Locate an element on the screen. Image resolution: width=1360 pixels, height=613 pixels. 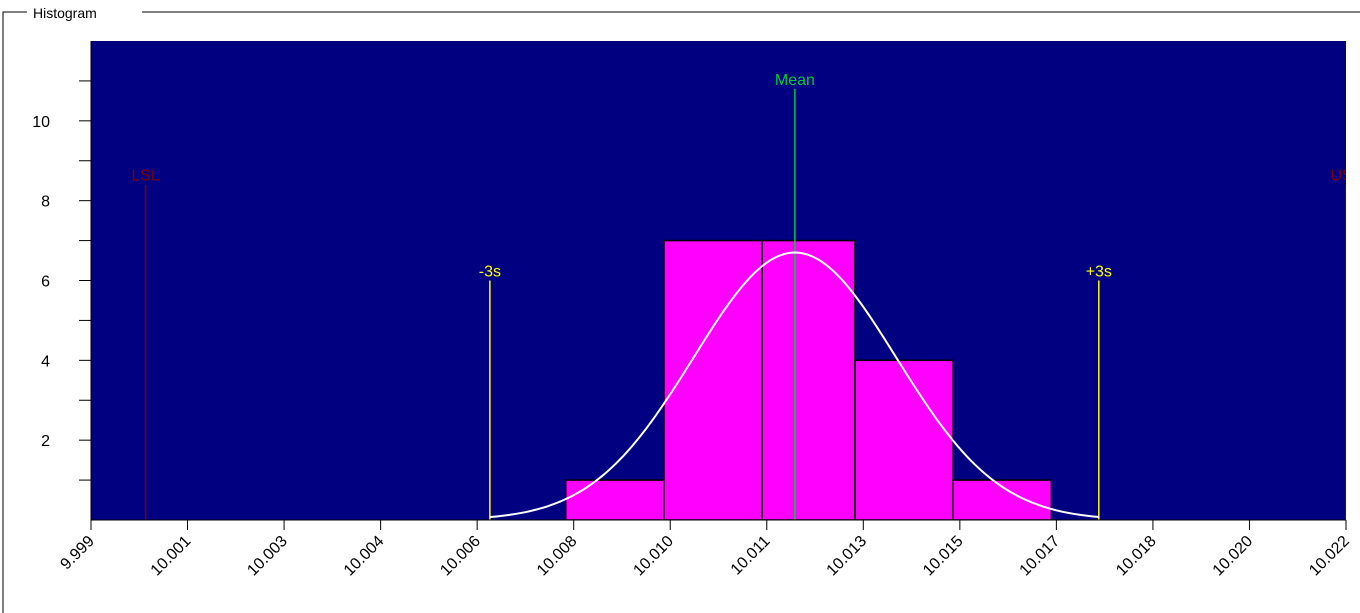
y-tick-label-10: 10 is located at coordinates (41, 122).